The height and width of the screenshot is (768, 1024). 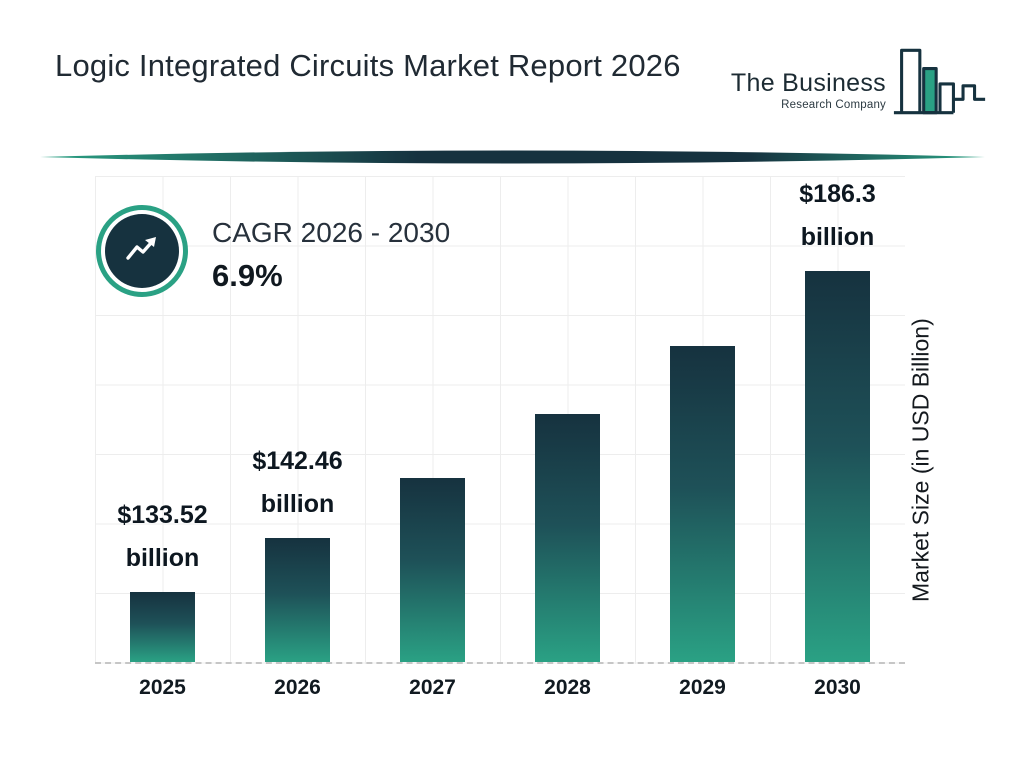 I want to click on cagr-badge: CAGR 2026 - 2030 6.9%, so click(x=273, y=251).